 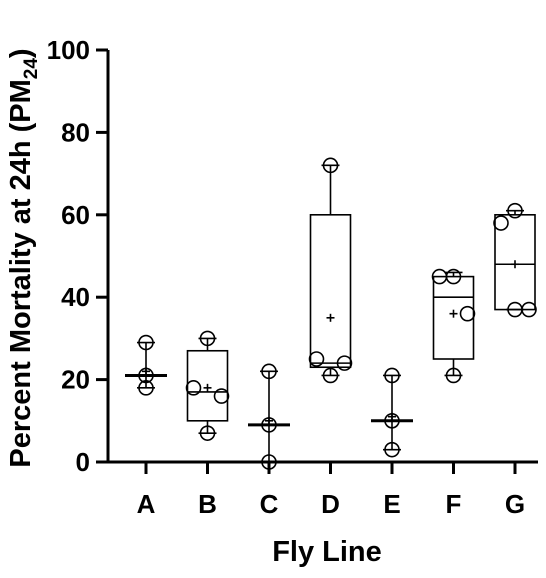 I want to click on x-tick-label: E, so click(x=391, y=504).